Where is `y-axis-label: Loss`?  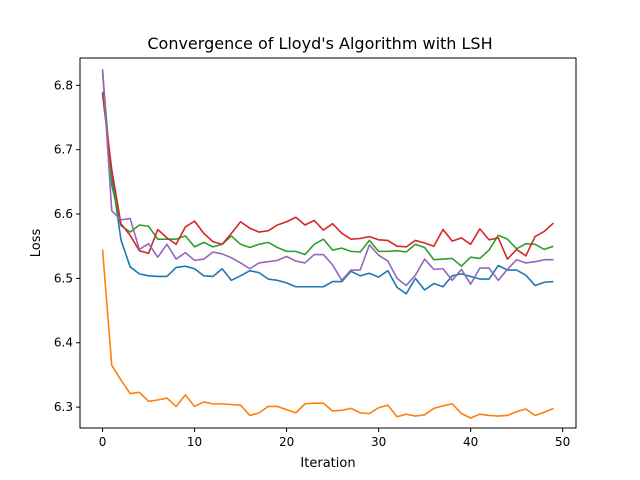 y-axis-label: Loss is located at coordinates (36, 243).